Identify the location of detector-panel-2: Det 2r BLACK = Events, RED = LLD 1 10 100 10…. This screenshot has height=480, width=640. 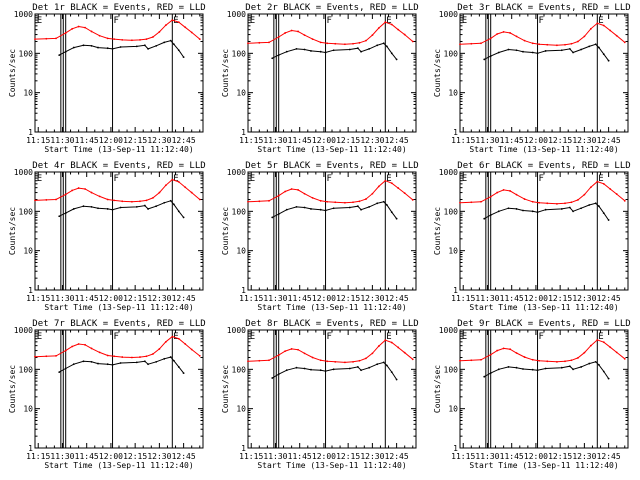
(320, 78).